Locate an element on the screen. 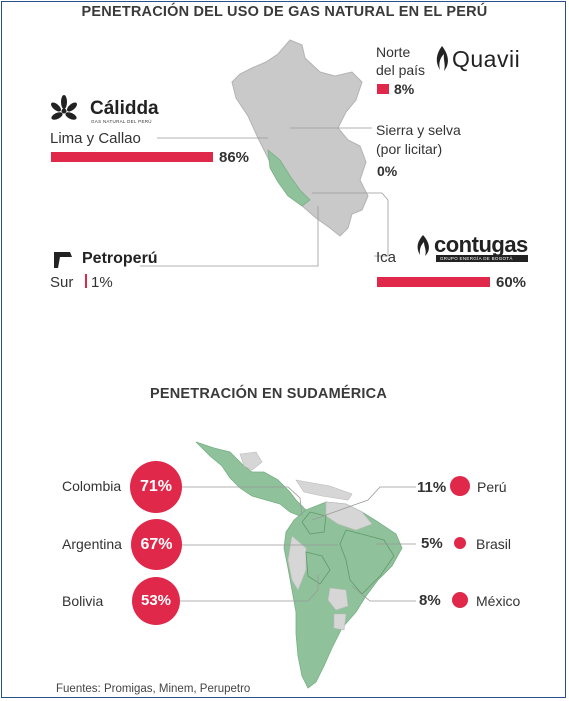 This screenshot has width=569, height=701. sudamerica-title: PENETRACIÓN EN SUDAMÉRICA is located at coordinates (268, 394).